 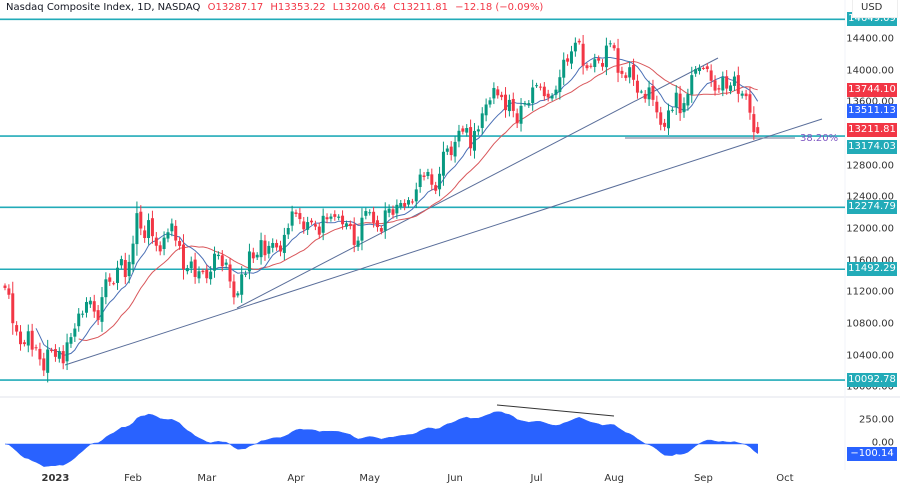 I want to click on oscillator-tick: 0.00, so click(x=882, y=443).